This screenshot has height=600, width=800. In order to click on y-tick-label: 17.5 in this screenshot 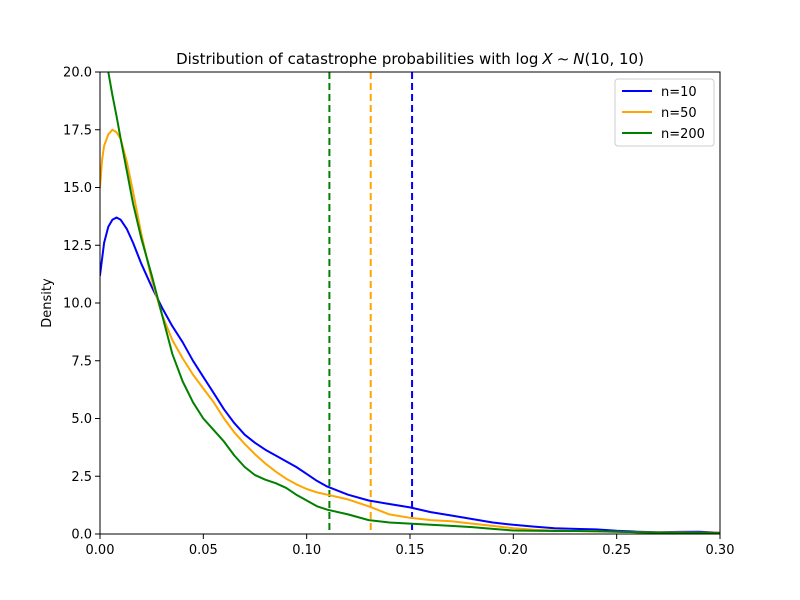, I will do `click(77, 130)`.